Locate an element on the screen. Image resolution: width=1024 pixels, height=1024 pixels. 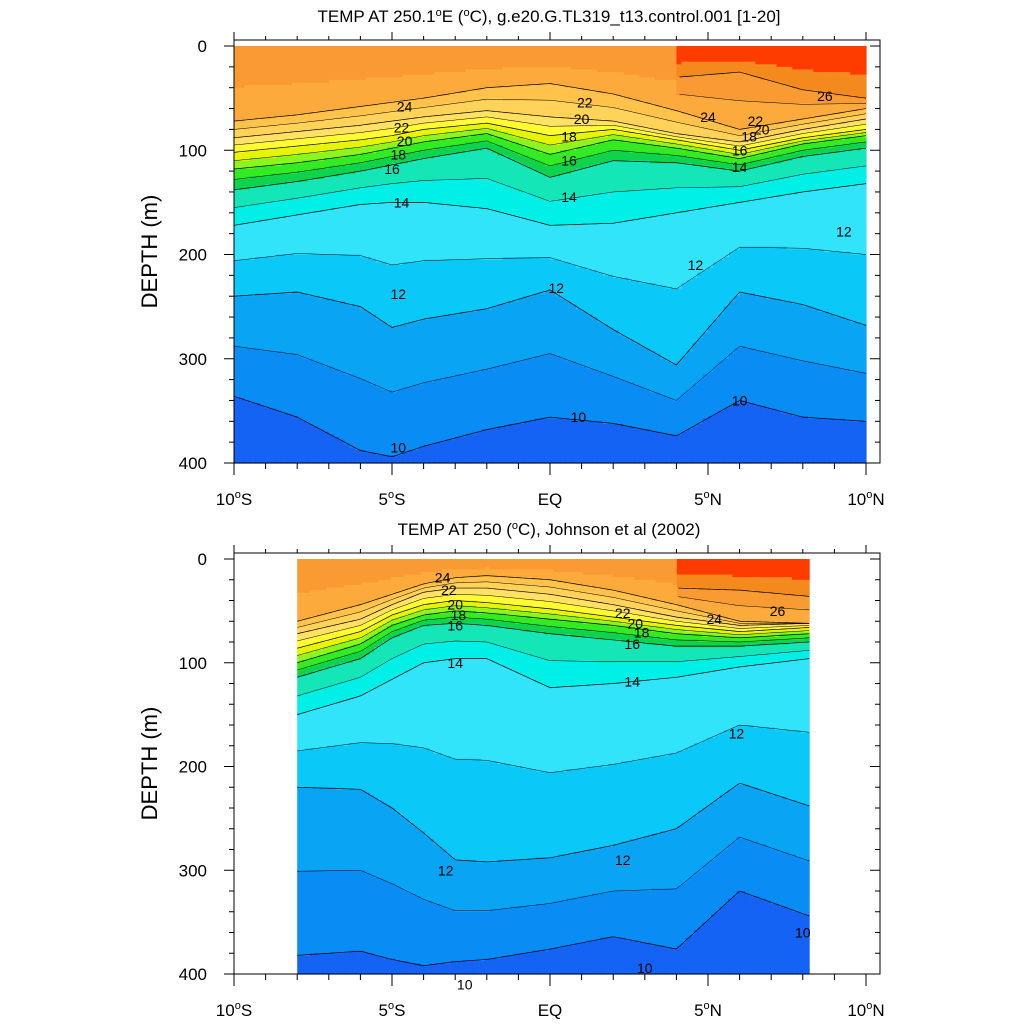
y-tick-label: 400 is located at coordinates (193, 974).